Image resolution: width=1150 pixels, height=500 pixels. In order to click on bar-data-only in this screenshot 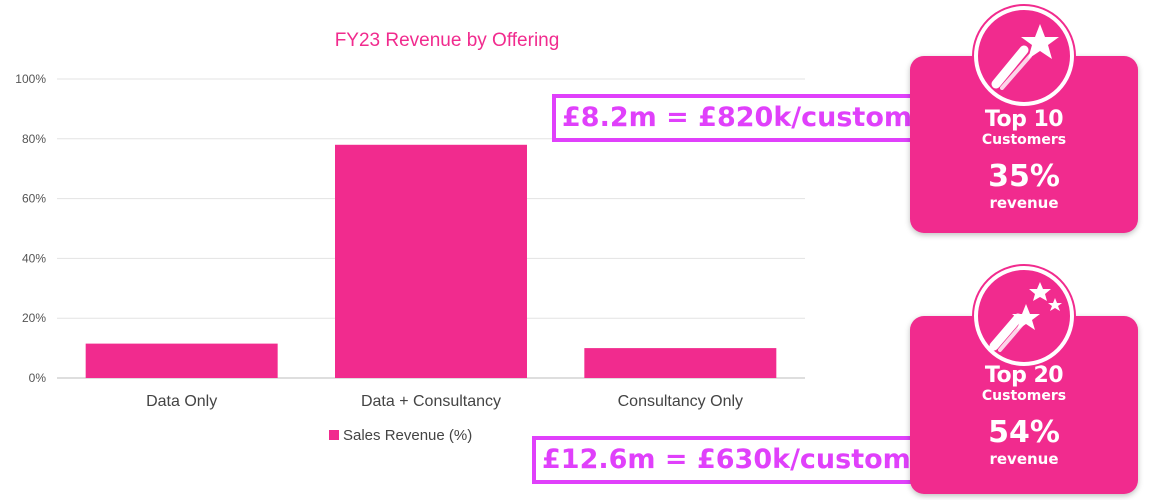, I will do `click(181, 360)`.